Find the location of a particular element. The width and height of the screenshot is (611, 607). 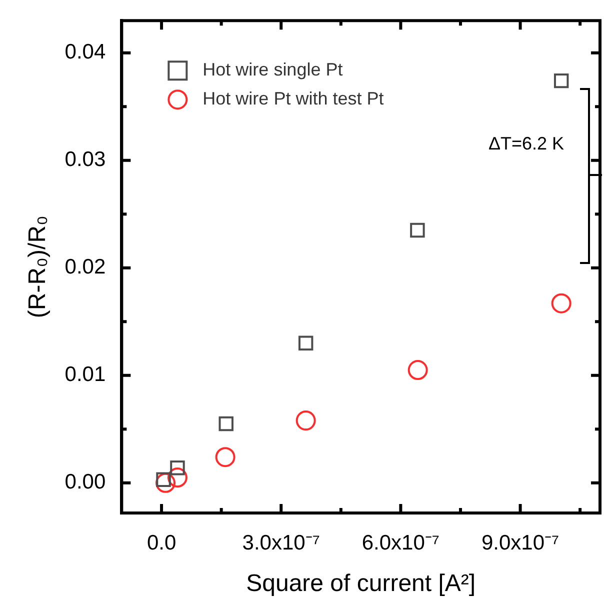

y-tick-label: 0.03 is located at coordinates (85, 160).